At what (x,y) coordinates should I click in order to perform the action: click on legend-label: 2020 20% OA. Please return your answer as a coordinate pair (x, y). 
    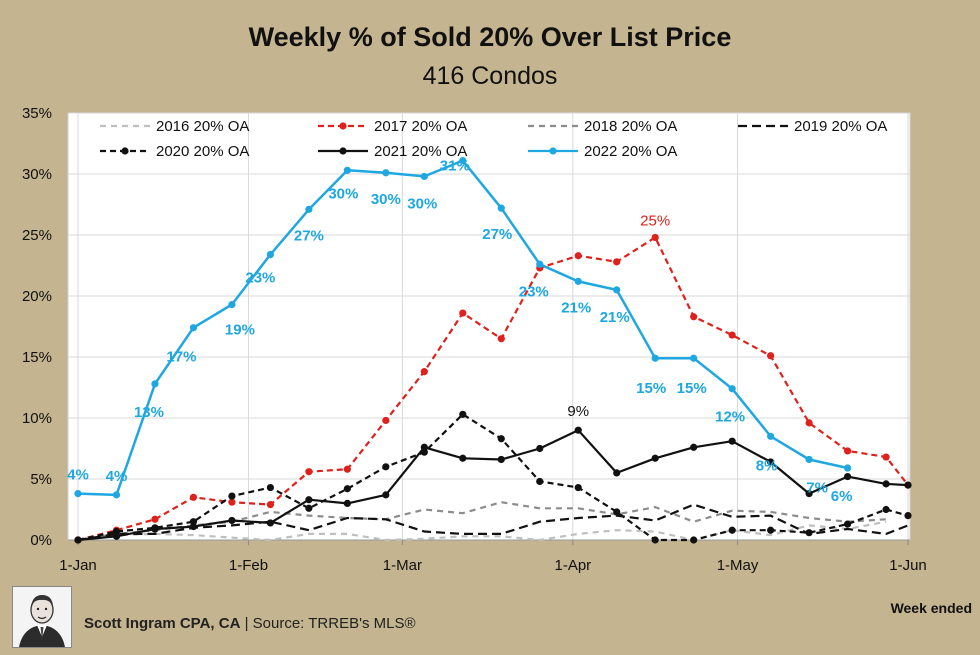
    Looking at the image, I should click on (202, 151).